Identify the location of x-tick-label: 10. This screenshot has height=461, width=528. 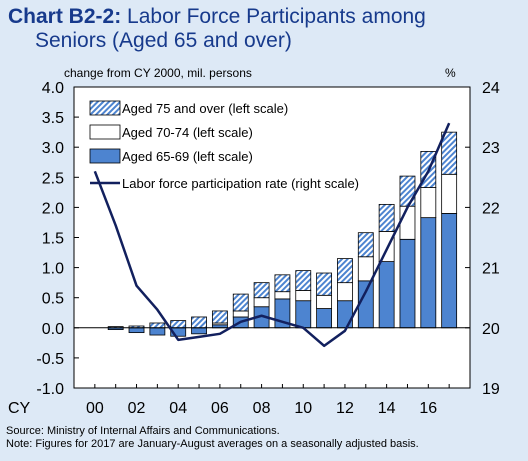
(303, 408).